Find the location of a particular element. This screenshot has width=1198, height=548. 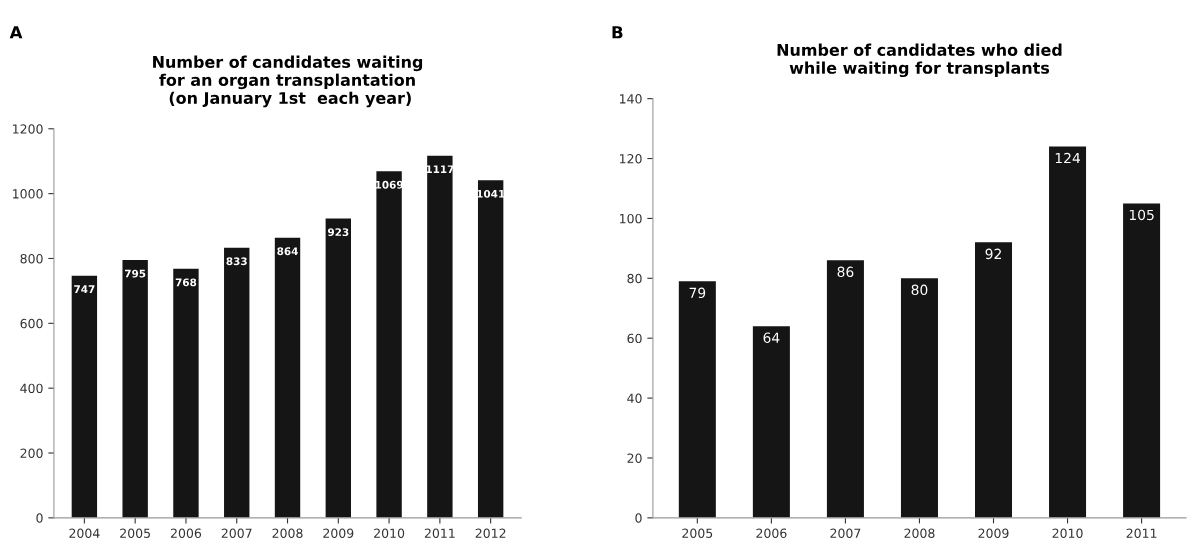

data-label: 124 is located at coordinates (1068, 158).